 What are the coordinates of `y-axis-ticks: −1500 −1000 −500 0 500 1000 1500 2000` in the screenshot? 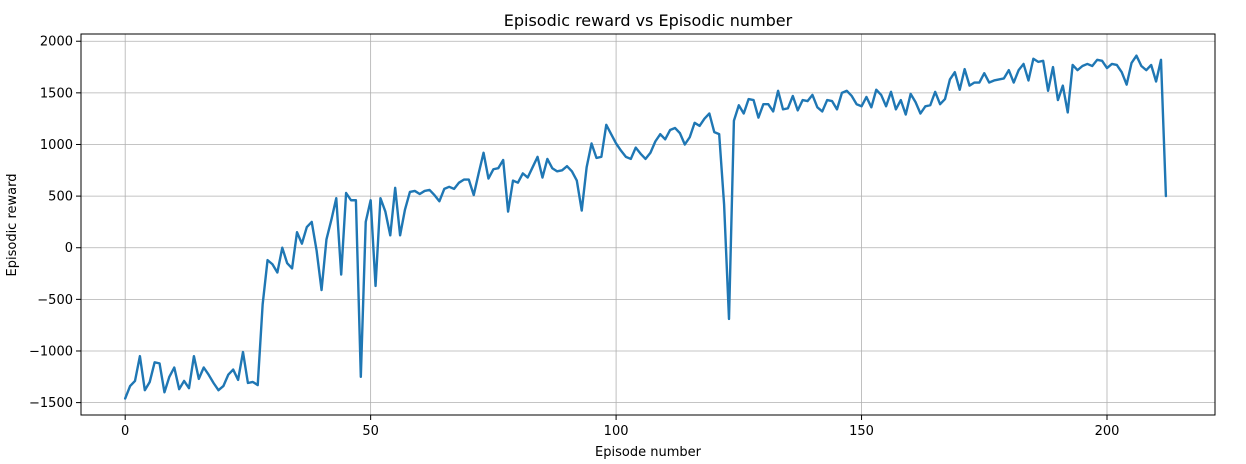 It's located at (55, 223).